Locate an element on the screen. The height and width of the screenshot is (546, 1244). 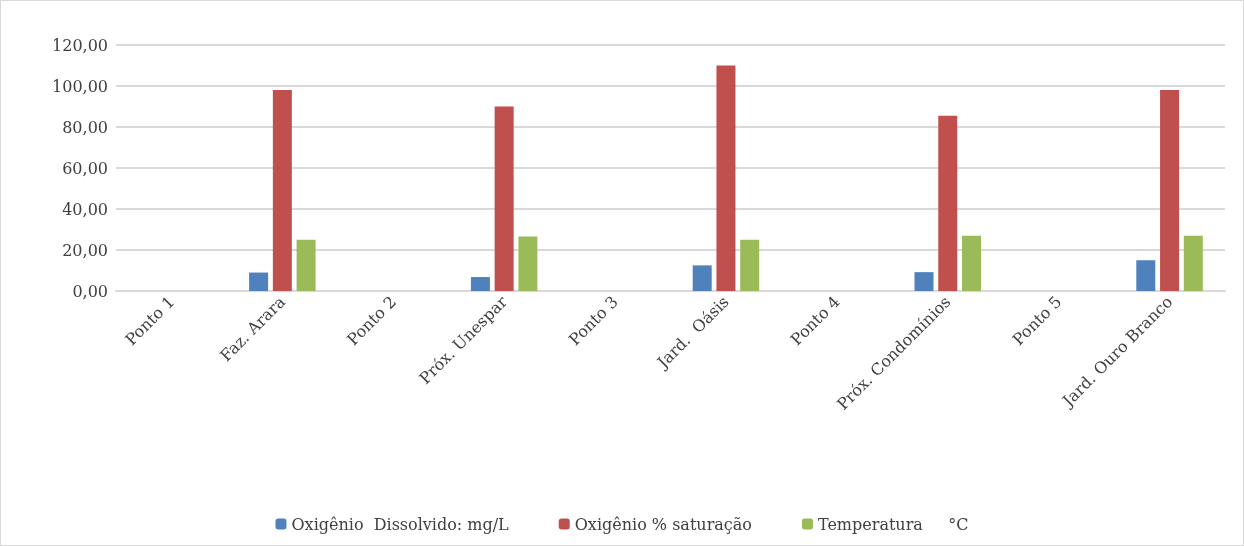
legend-label: Oxigênio Dissolvido: mg/L is located at coordinates (400, 524).